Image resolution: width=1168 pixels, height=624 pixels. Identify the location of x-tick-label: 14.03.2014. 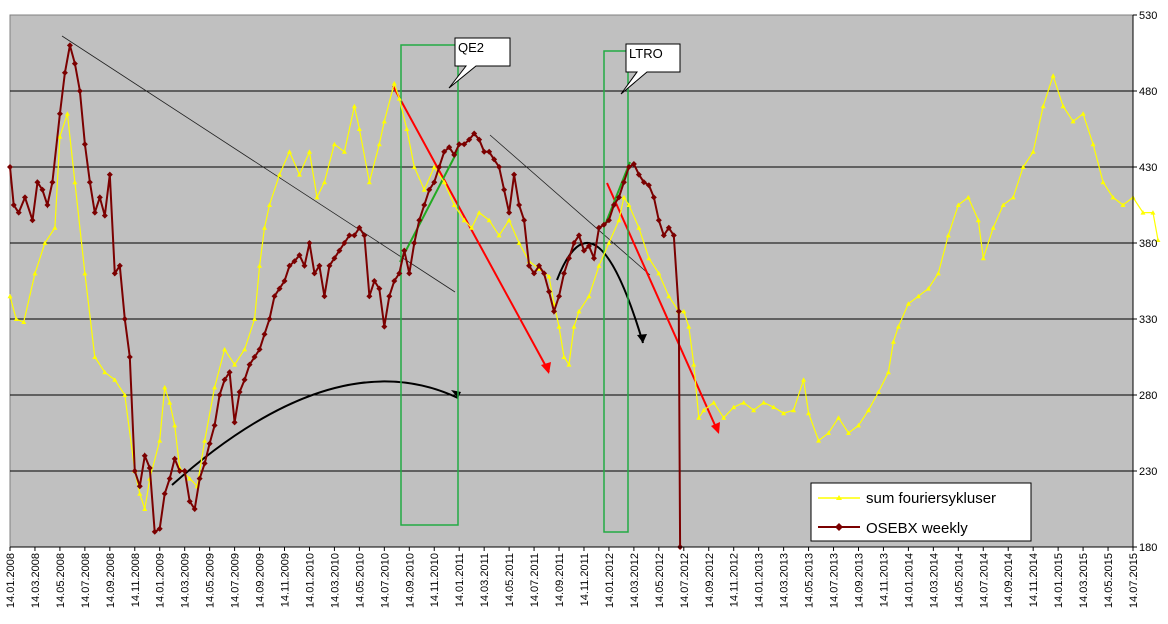
(934, 580).